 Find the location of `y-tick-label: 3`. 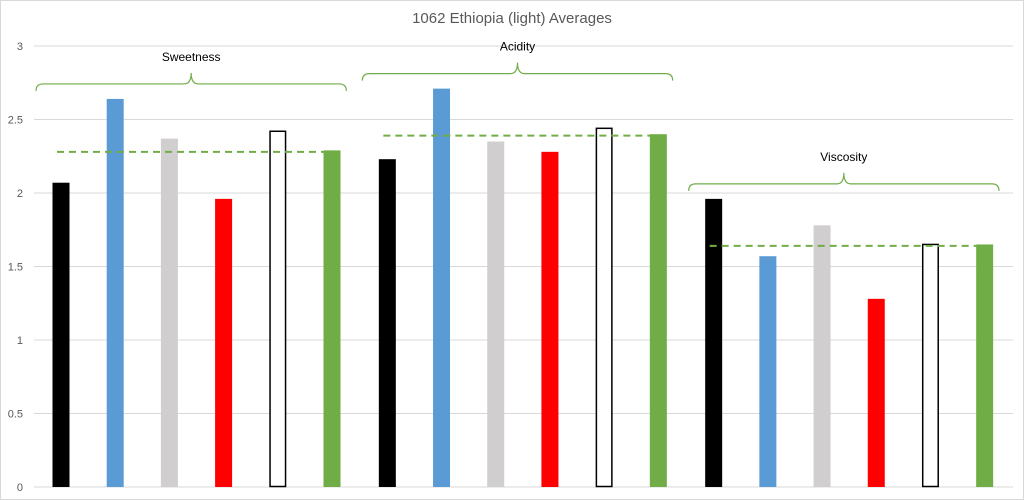

y-tick-label: 3 is located at coordinates (20, 47).